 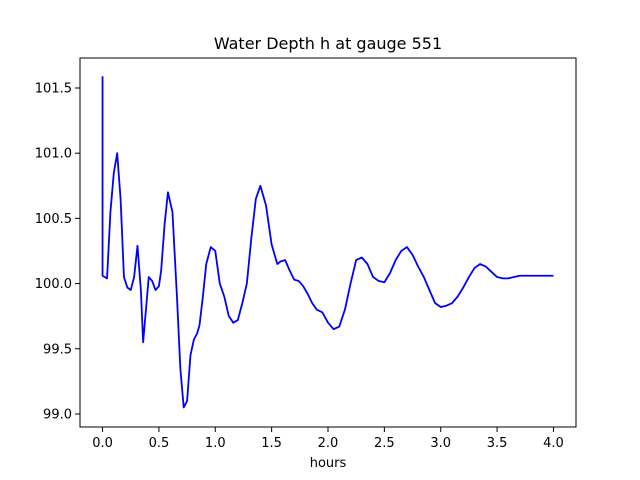 I want to click on x-tick-label: 0.0, so click(x=102, y=443).